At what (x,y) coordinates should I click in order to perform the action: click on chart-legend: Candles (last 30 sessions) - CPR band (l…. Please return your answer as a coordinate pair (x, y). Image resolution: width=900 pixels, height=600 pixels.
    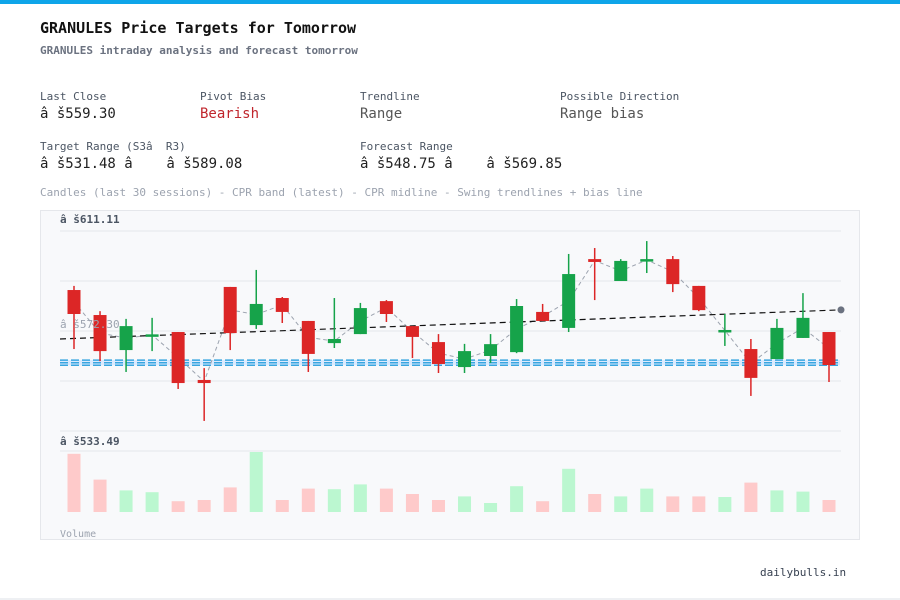
    Looking at the image, I should click on (341, 192).